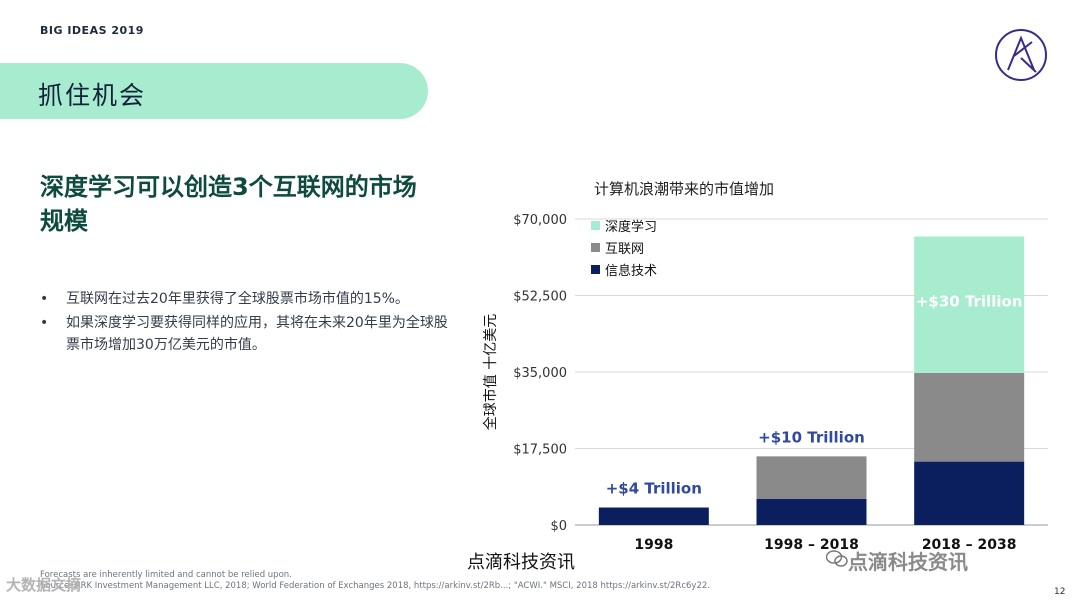  What do you see at coordinates (969, 545) in the screenshot?
I see `x-tick-label: 2018 – 2038` at bounding box center [969, 545].